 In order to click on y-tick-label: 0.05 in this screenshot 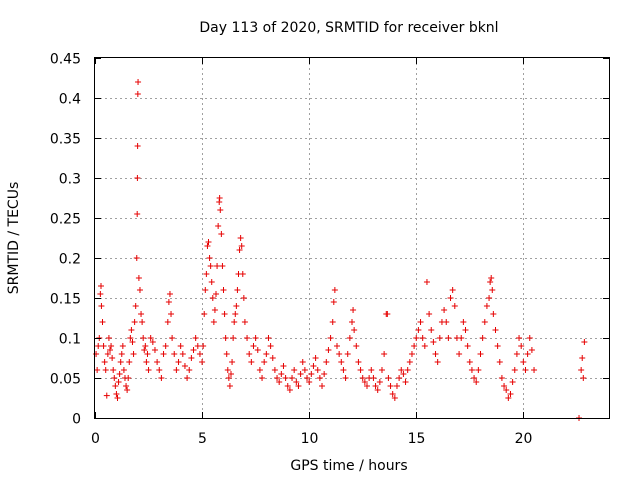, I will do `click(65, 380)`.